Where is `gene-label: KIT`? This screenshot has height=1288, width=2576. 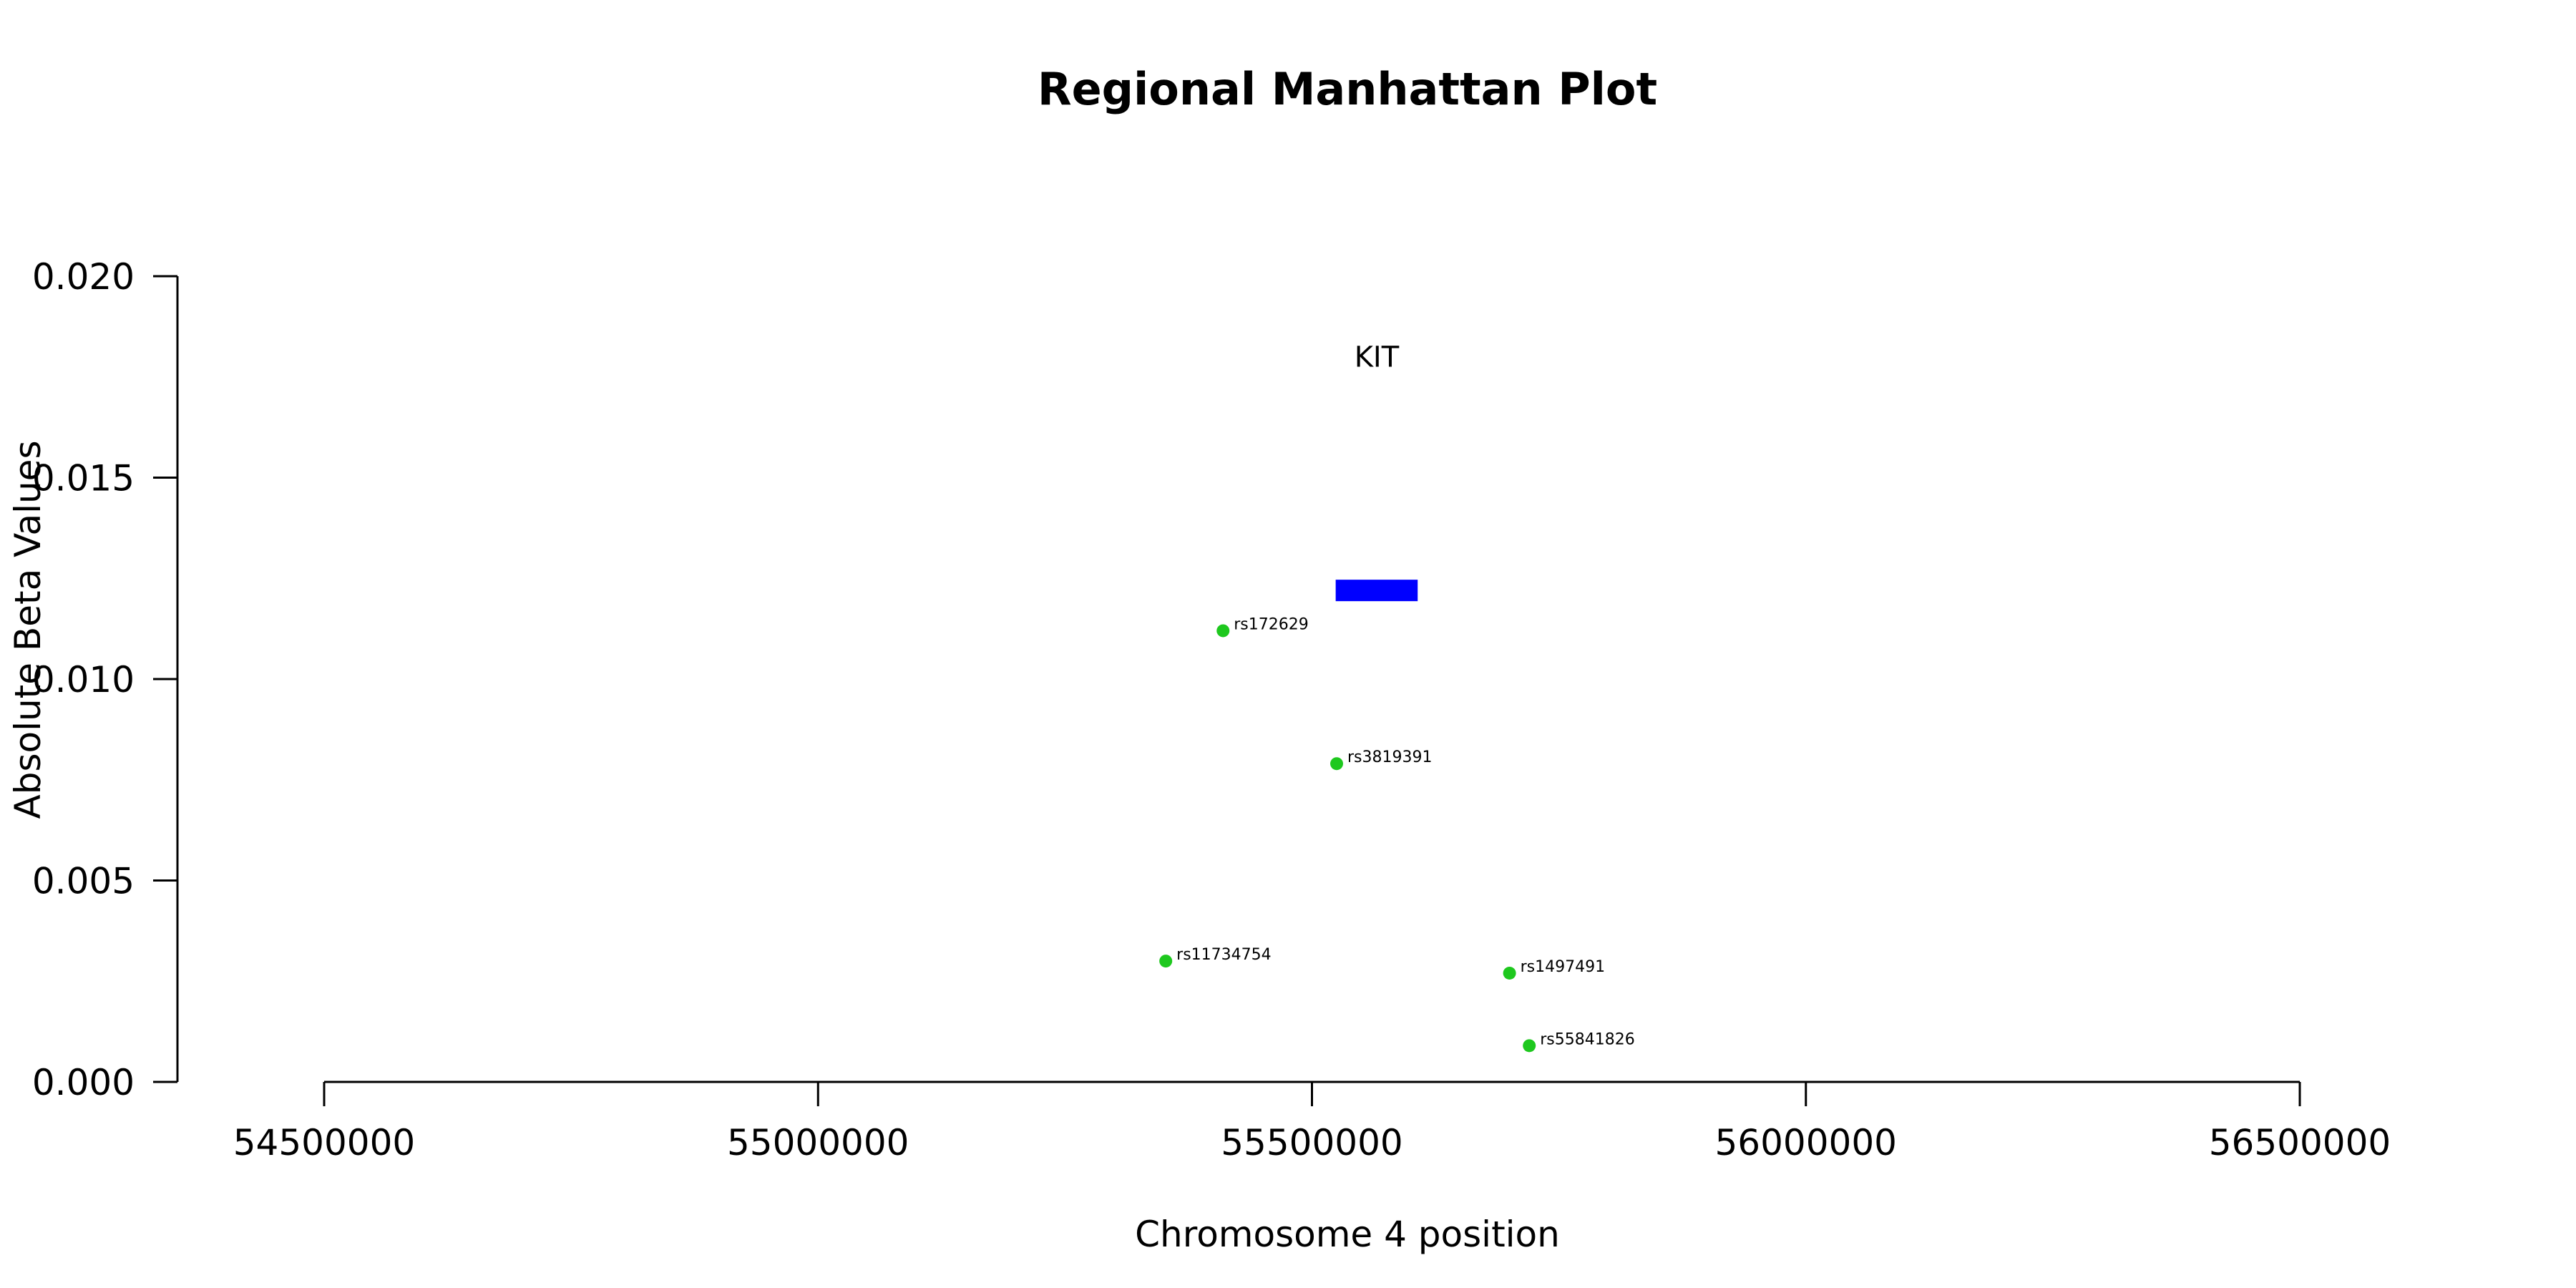 gene-label: KIT is located at coordinates (1377, 357).